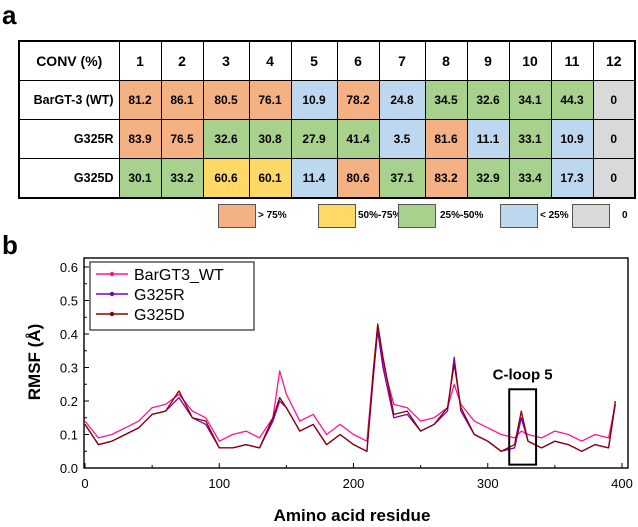 The height and width of the screenshot is (527, 638). Describe the element at coordinates (446, 60) in the screenshot. I see `column-header: 8` at that location.